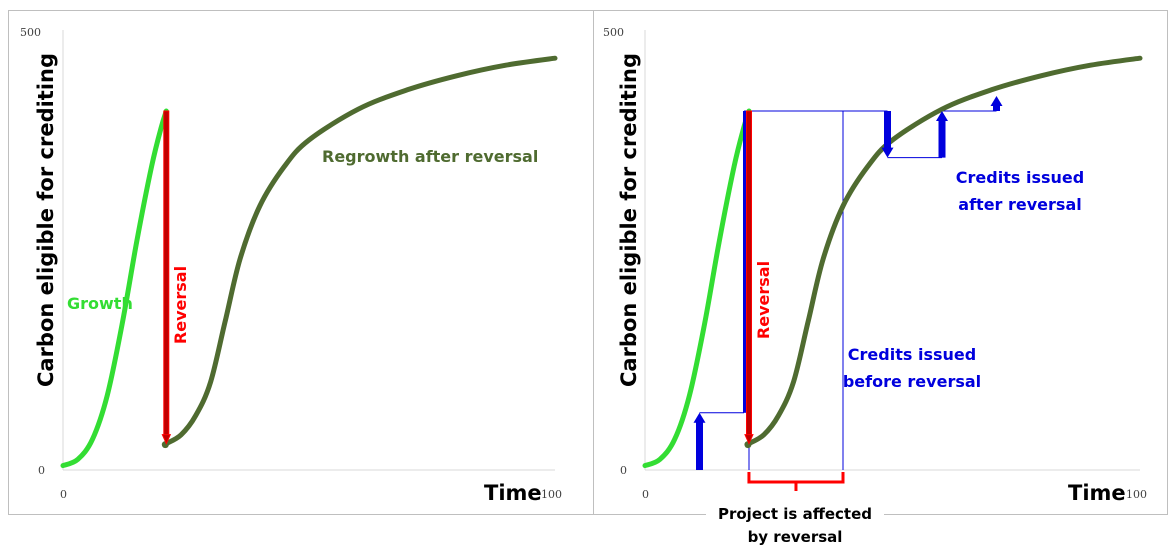 The height and width of the screenshot is (547, 1170). Describe the element at coordinates (912, 354) in the screenshot. I see `credits-before-label-line1: Credits issued` at that location.